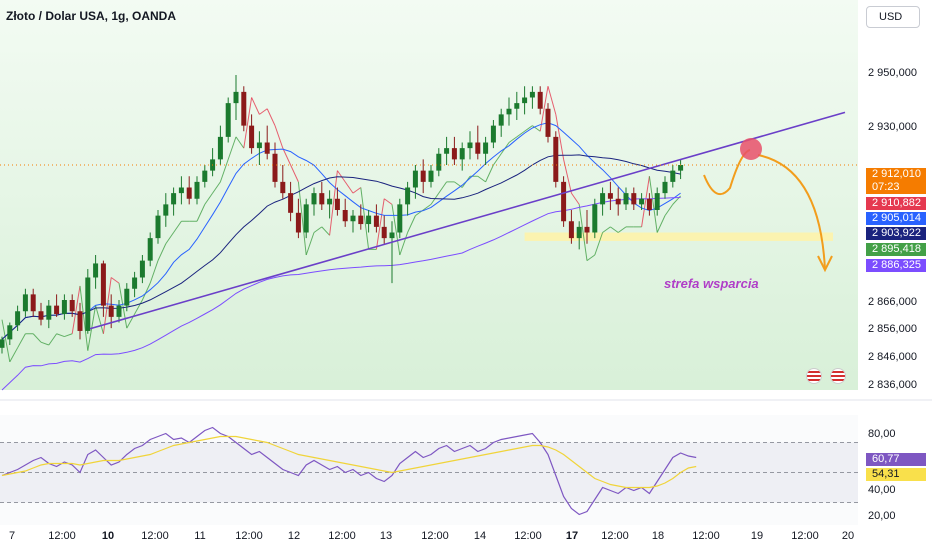  I want to click on rsi-line, so click(349, 471).